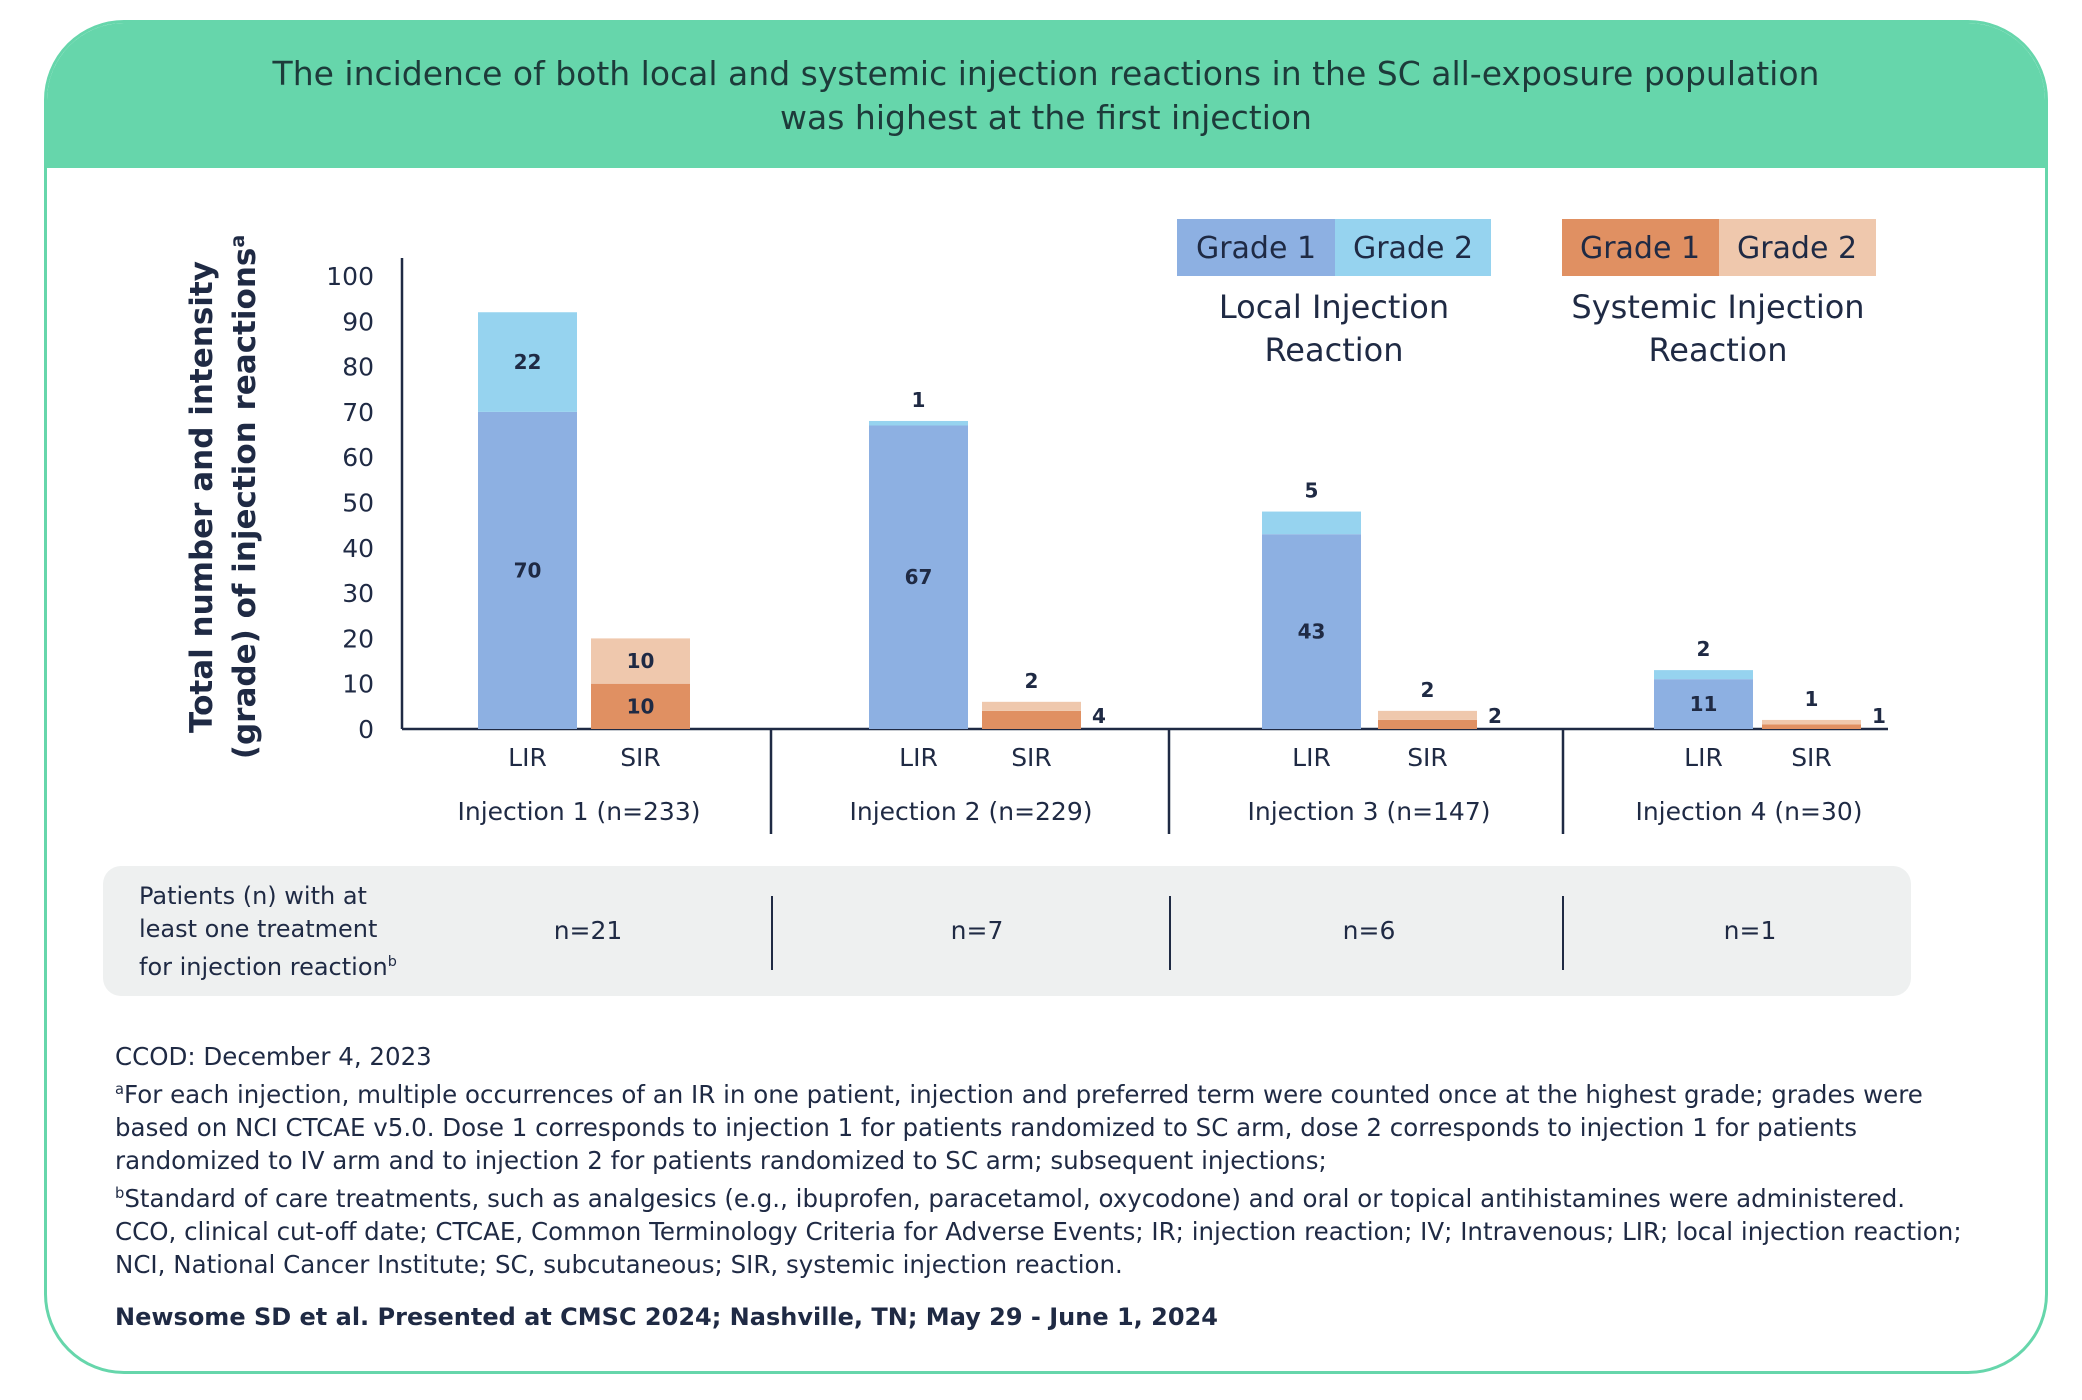 The width and height of the screenshot is (2082, 1400). What do you see at coordinates (358, 593) in the screenshot?
I see `y-tick-label: 30` at bounding box center [358, 593].